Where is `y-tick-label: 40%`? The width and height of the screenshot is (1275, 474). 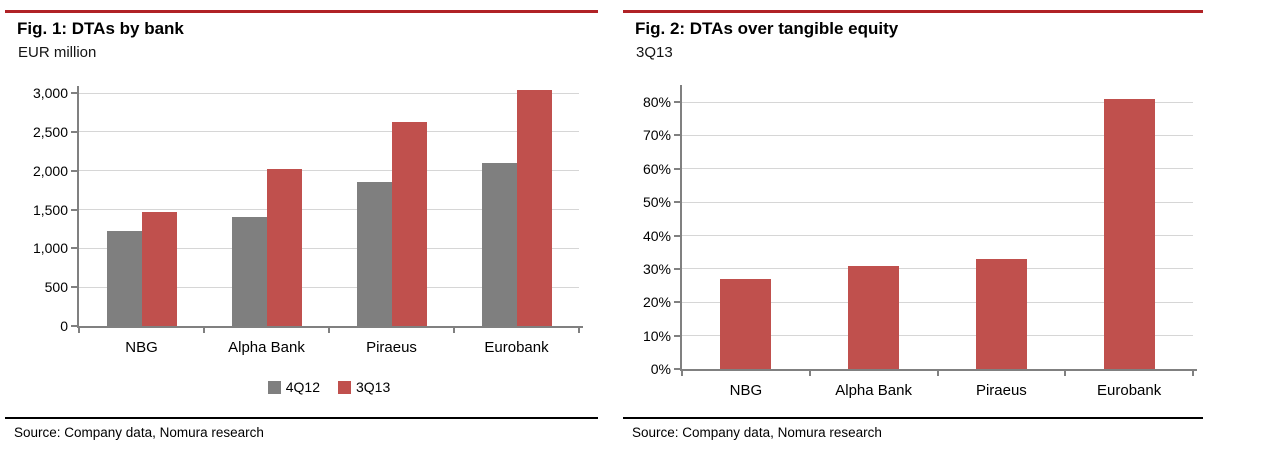 y-tick-label: 40% is located at coordinates (656, 235).